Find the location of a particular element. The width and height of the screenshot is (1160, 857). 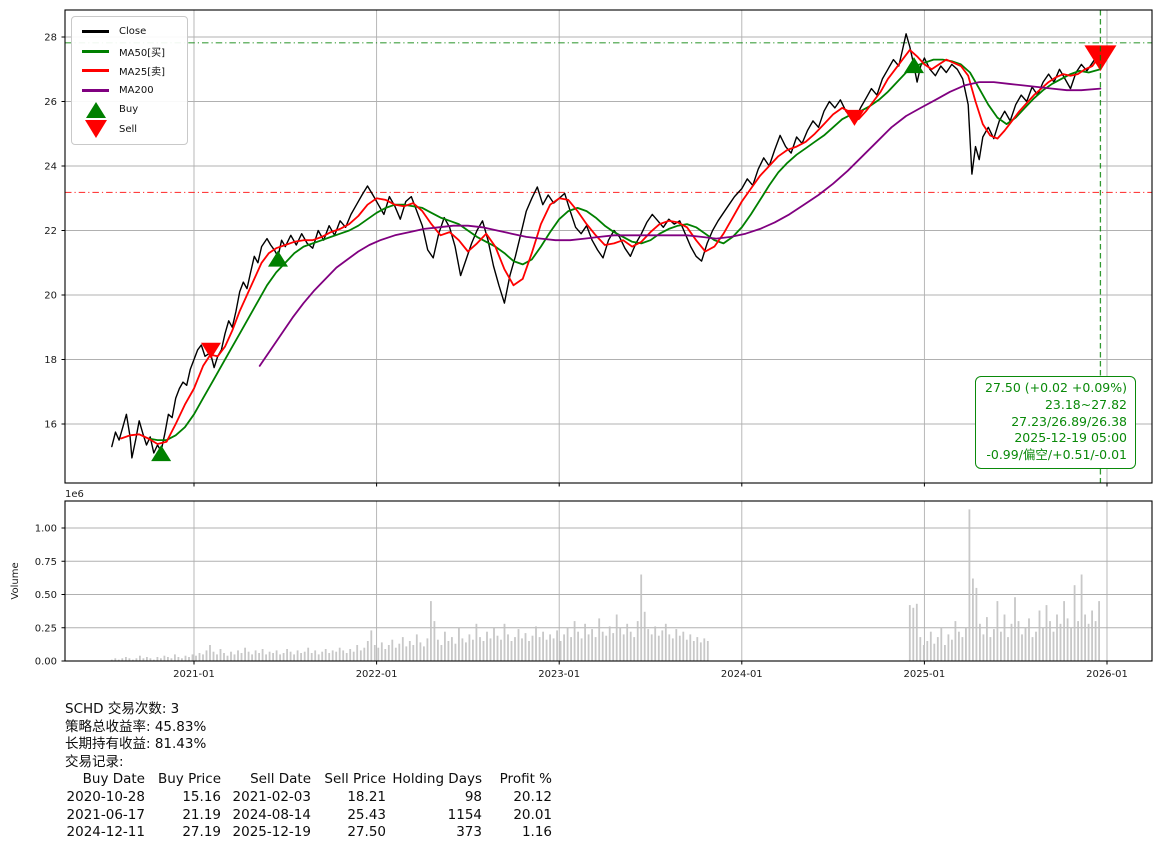

cell-profit: 20.01 is located at coordinates (532, 814).